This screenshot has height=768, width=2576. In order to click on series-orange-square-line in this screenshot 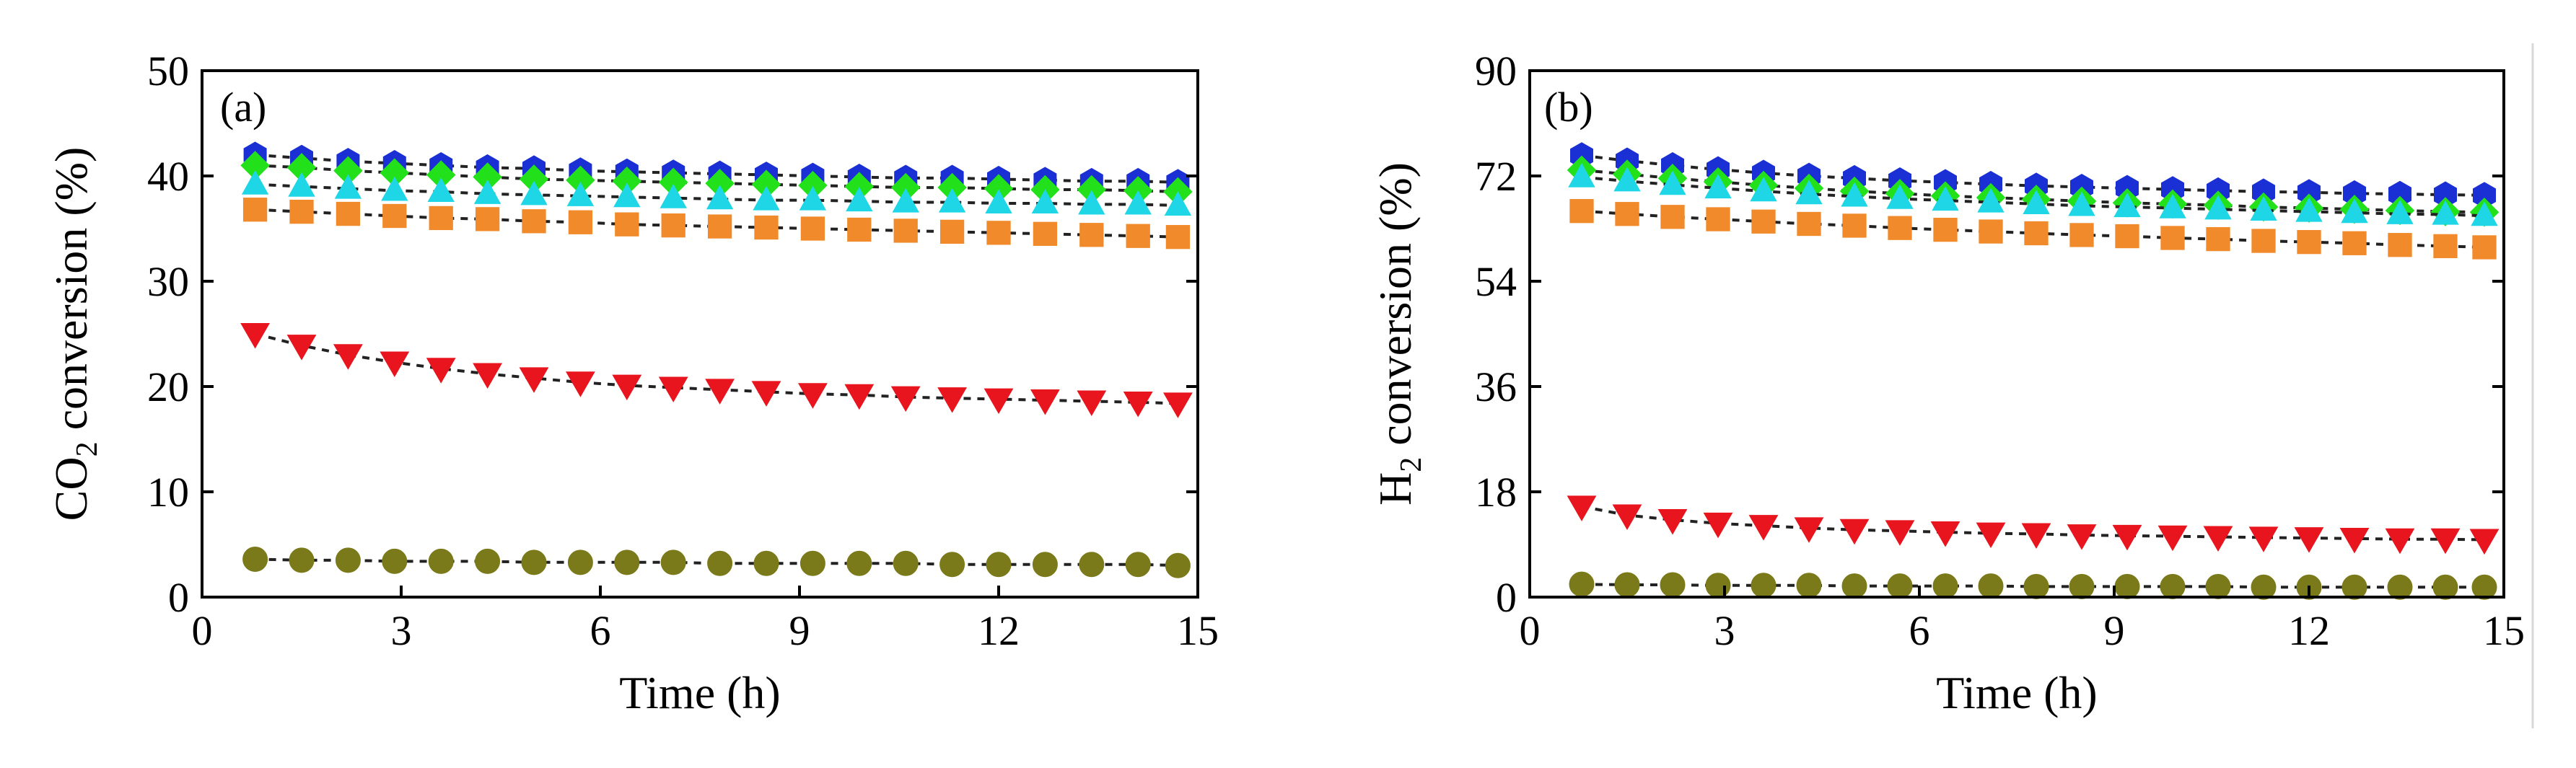, I will do `click(716, 223)`.